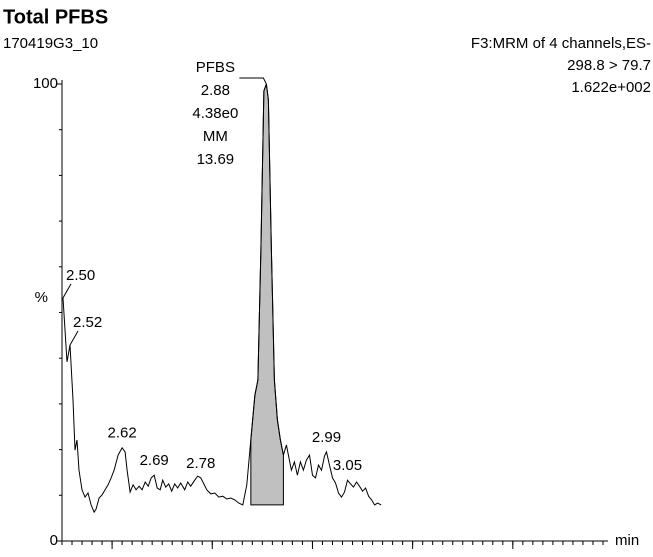 The image size is (653, 557). I want to click on x-tick-label: 3.40, so click(512, 556).